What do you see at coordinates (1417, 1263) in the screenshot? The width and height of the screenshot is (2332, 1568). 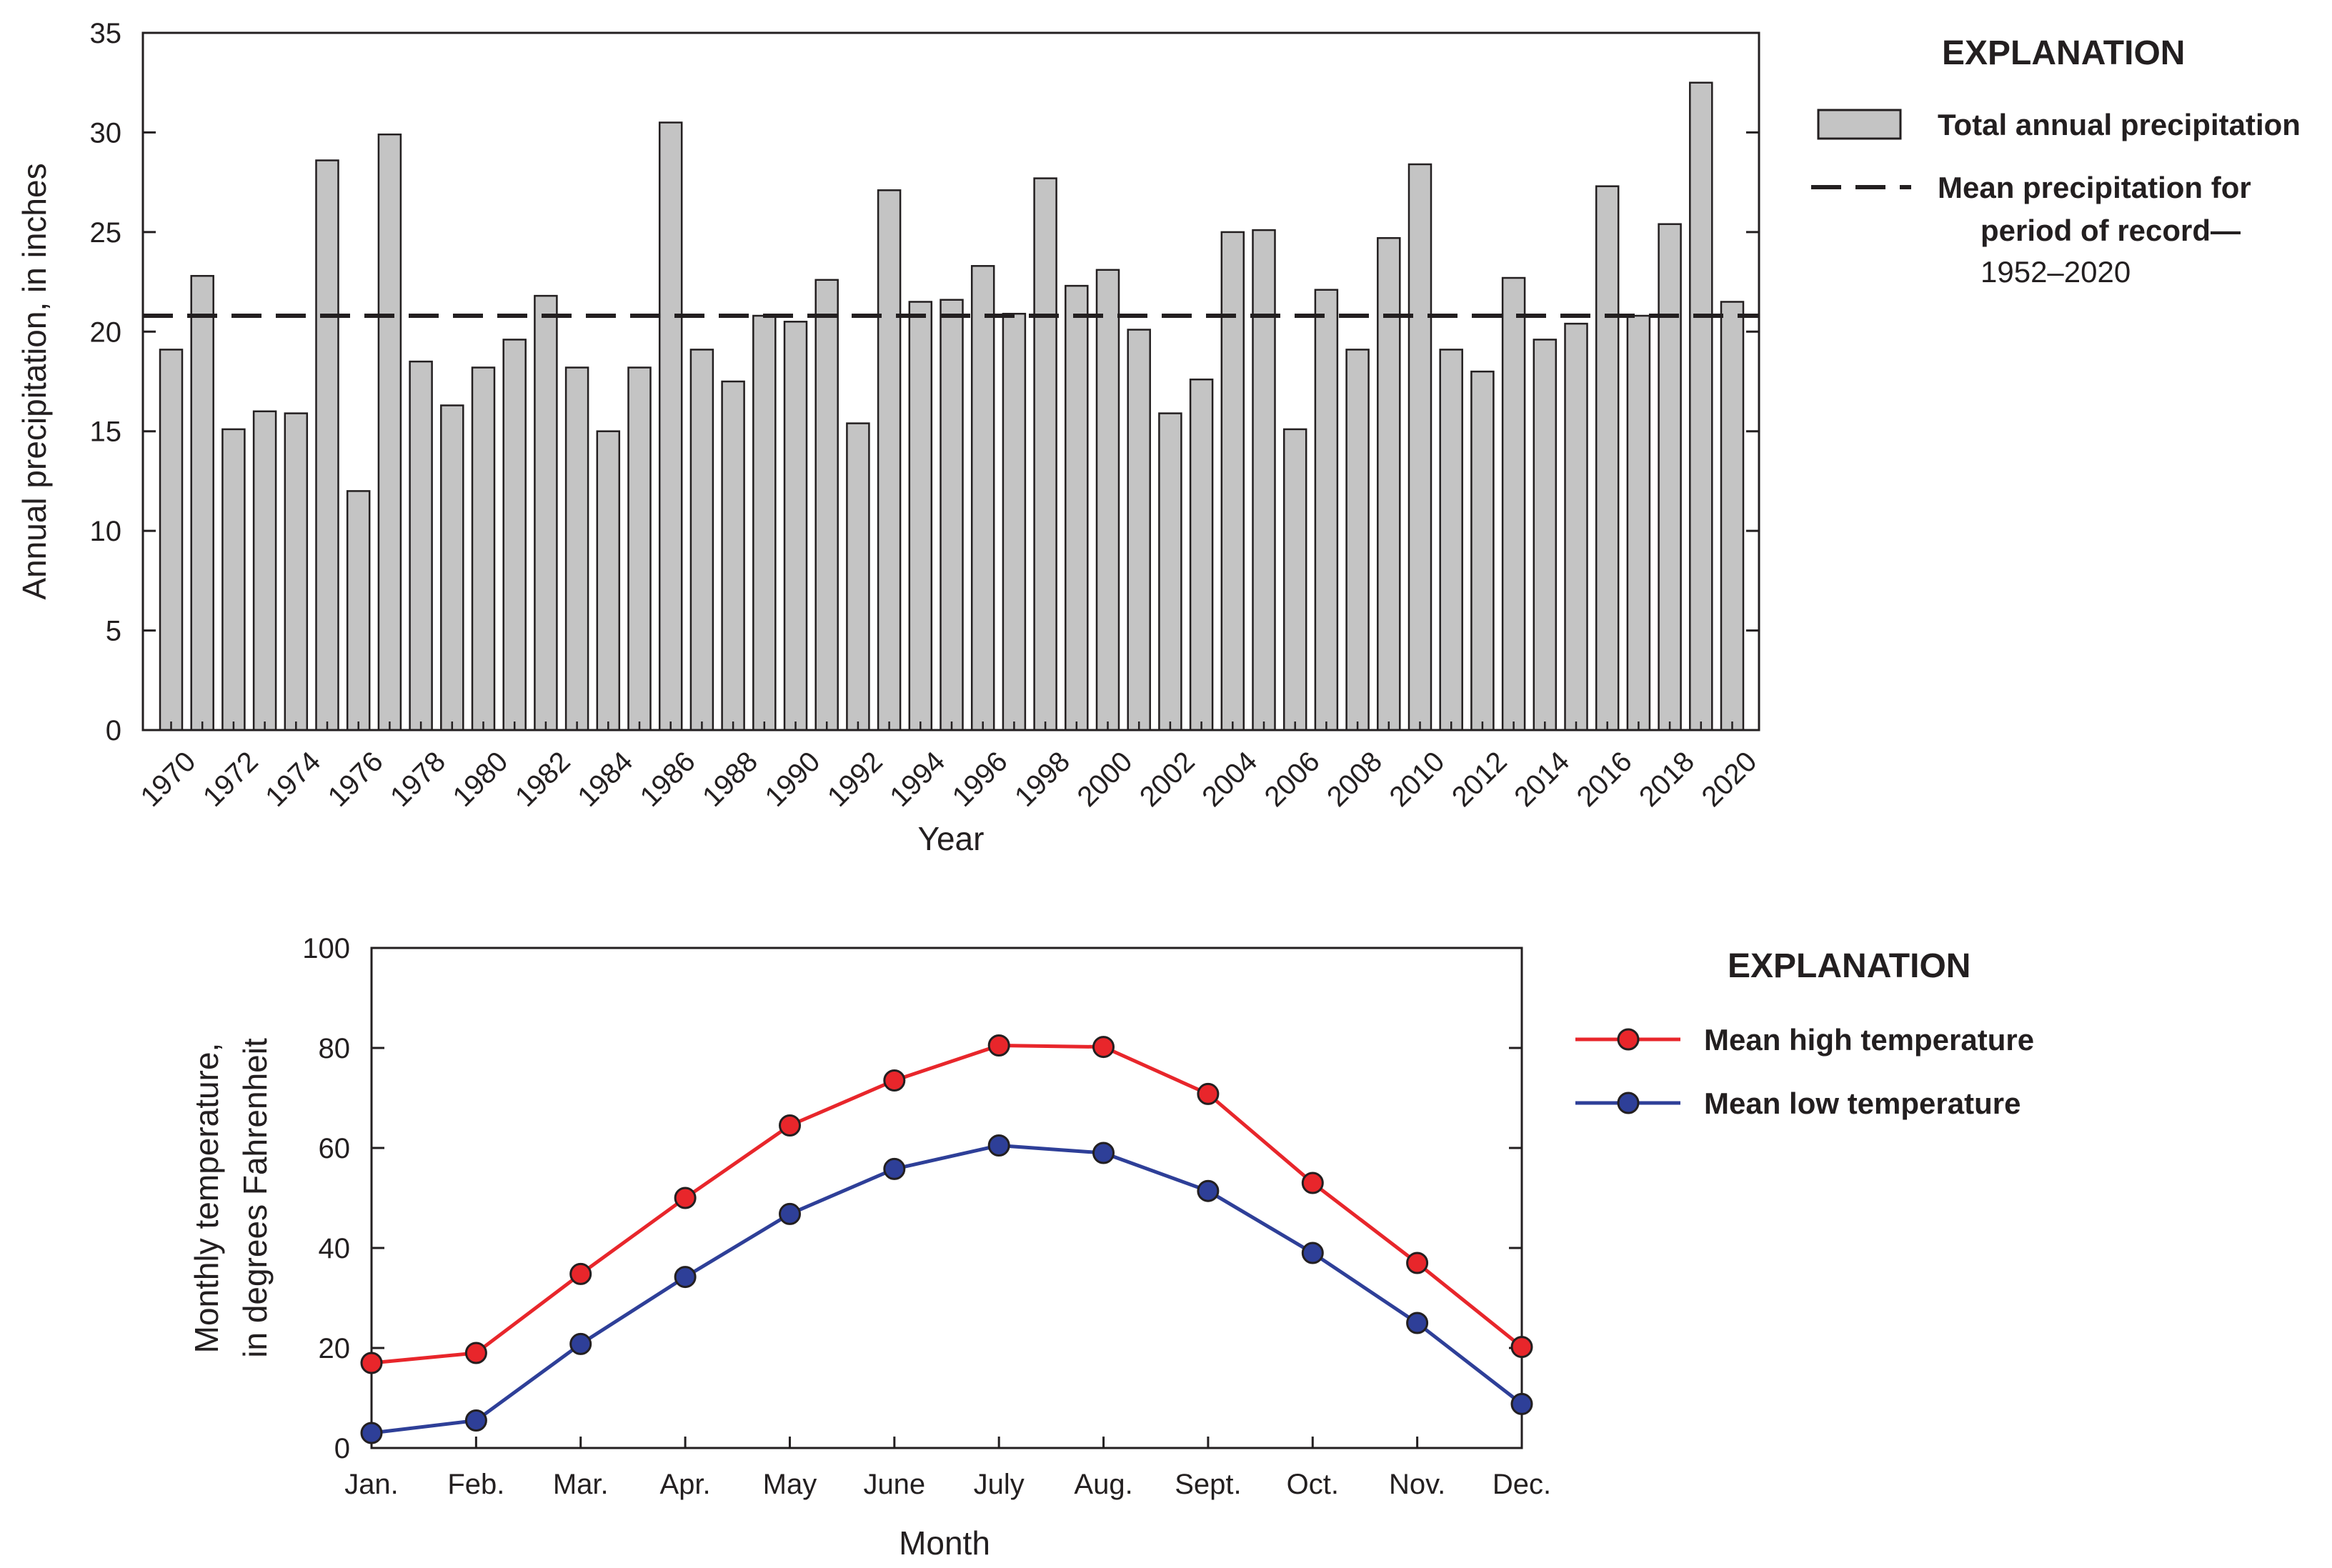 I see `temp-high-point-nov` at bounding box center [1417, 1263].